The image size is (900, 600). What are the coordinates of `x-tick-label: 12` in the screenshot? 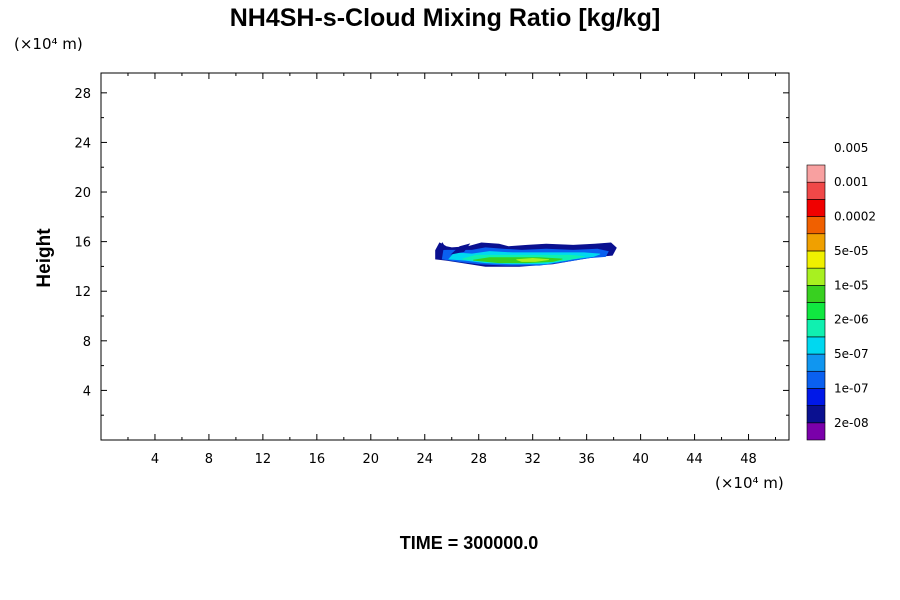 It's located at (263, 459).